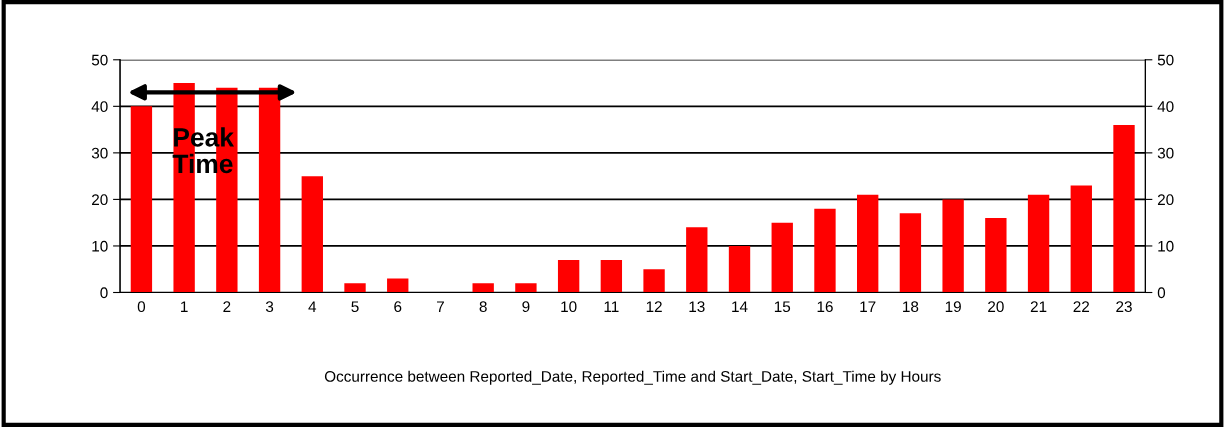 The image size is (1225, 427). I want to click on y-tick-label: 20, so click(100, 200).